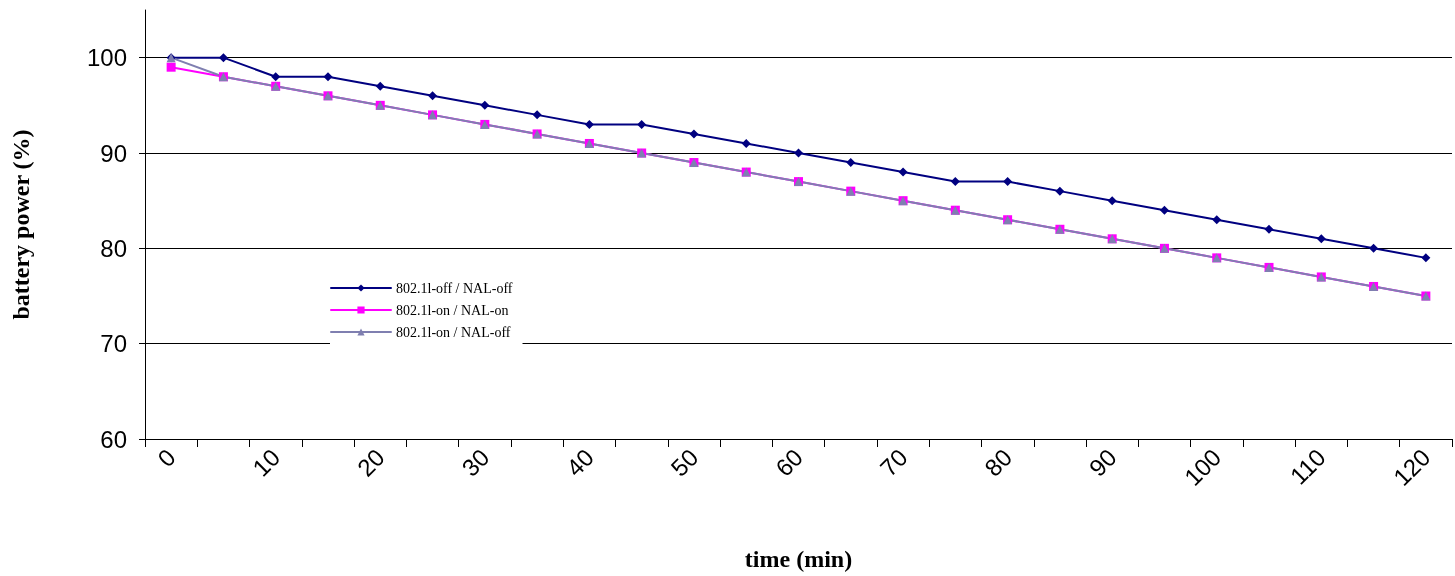 The height and width of the screenshot is (576, 1455). I want to click on x-axis-title: time (min), so click(798, 559).